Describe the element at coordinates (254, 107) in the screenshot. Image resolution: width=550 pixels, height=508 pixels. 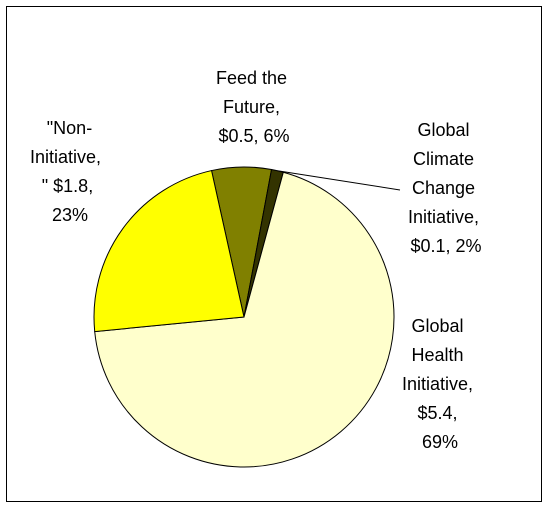
I see `slice-label-feed-the-future: Feed the Future, $0.5, 6%` at that location.